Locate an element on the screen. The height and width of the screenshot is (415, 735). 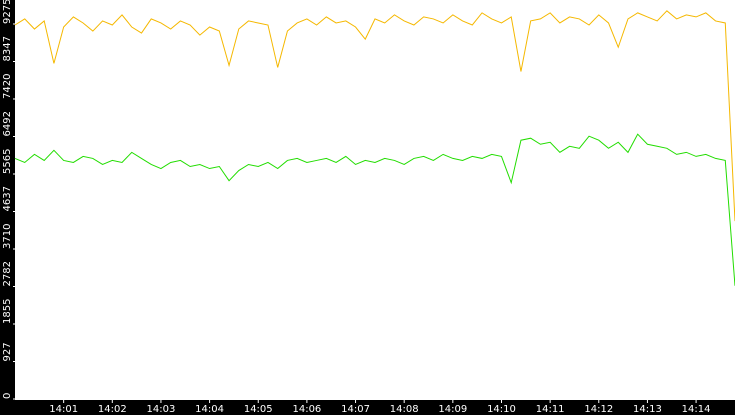
y-tick-label: 8347 is located at coordinates (7, 48).